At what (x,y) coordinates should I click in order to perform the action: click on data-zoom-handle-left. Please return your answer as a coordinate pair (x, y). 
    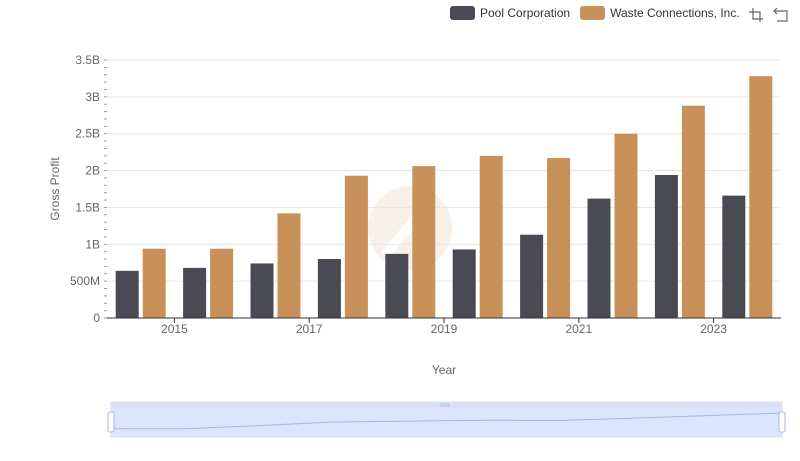
    Looking at the image, I should click on (111, 422).